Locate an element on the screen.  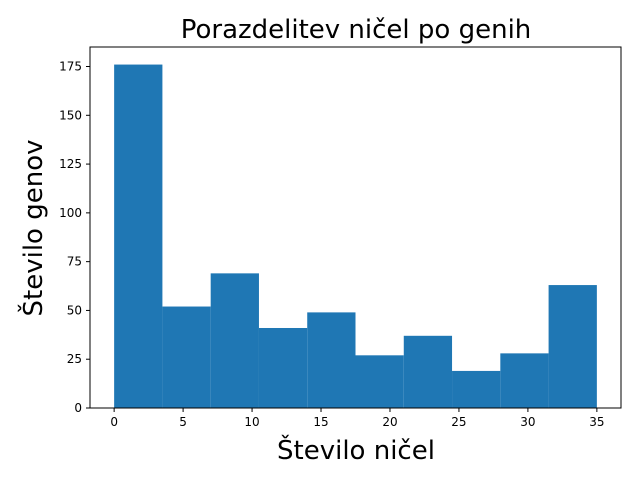
x-tick-label: 10 is located at coordinates (251, 422).